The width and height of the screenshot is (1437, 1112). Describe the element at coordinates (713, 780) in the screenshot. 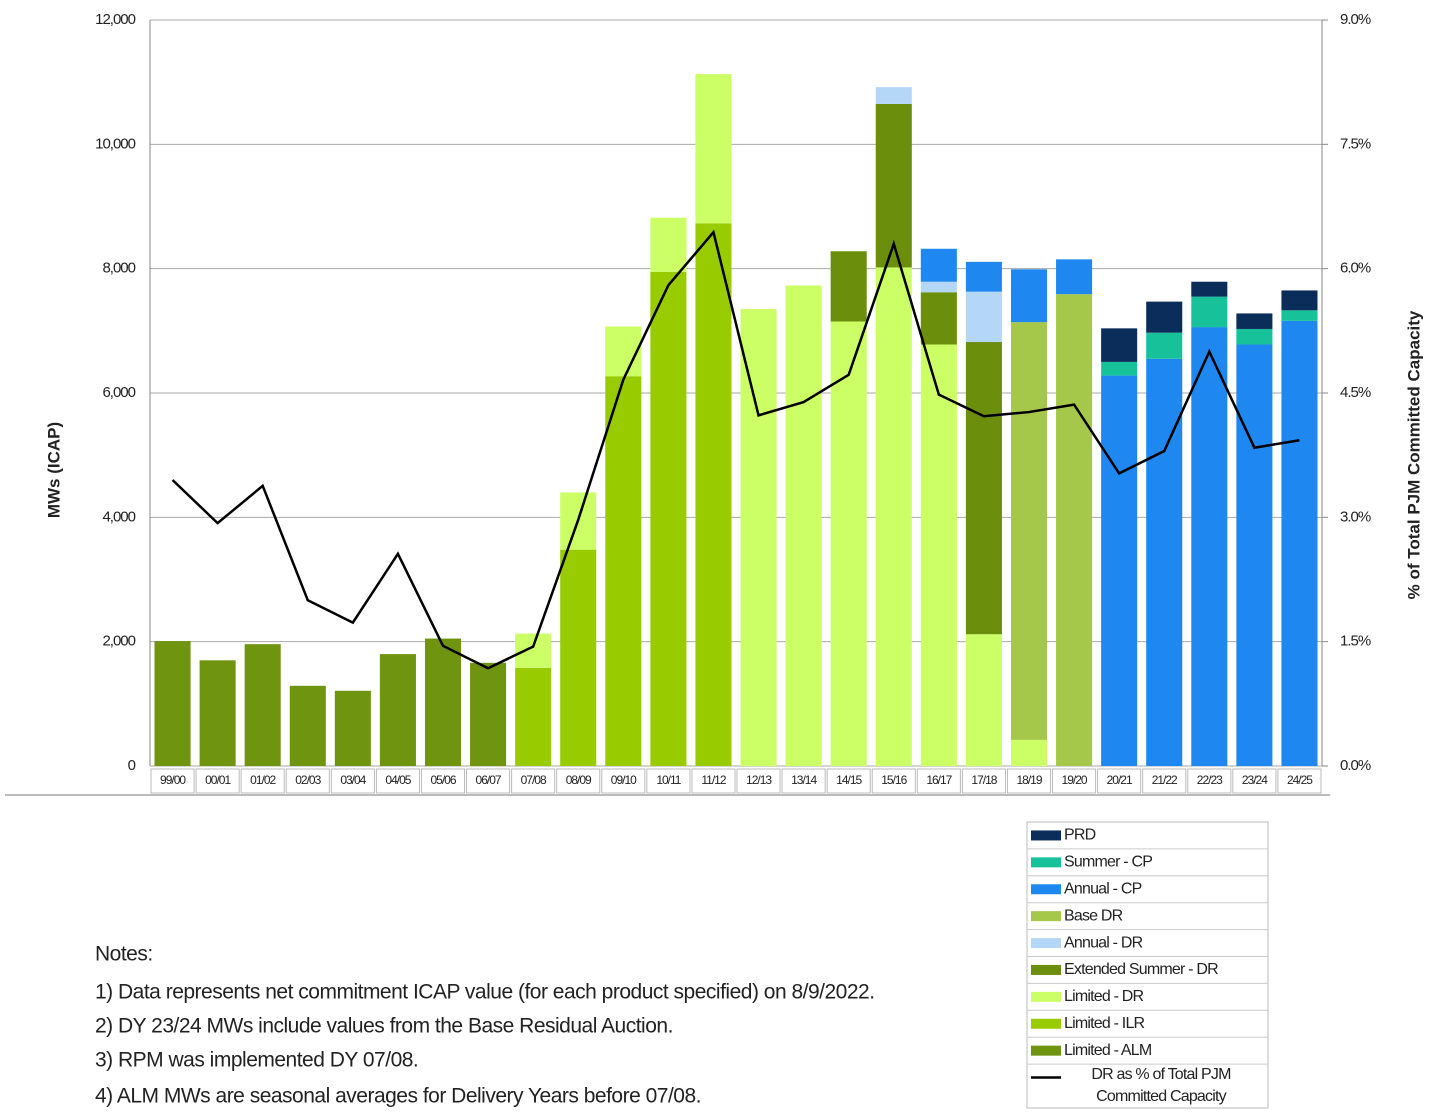

I see `x-tick-label: 11/12` at that location.